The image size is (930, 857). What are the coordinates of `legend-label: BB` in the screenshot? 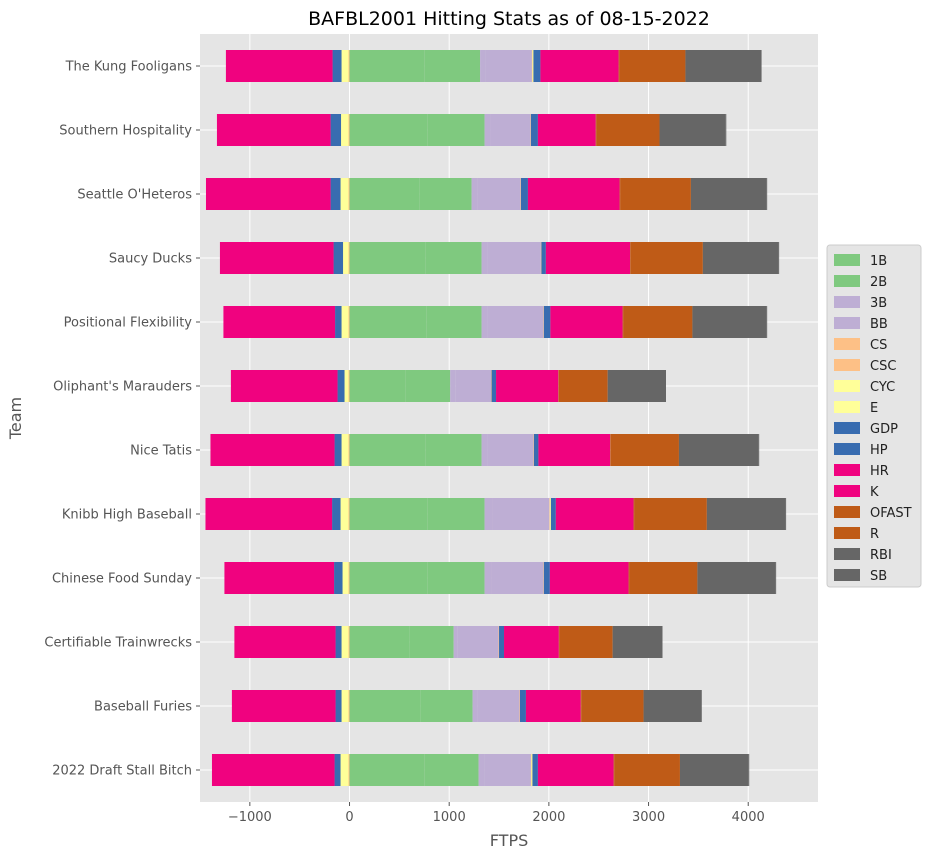 It's located at (879, 324).